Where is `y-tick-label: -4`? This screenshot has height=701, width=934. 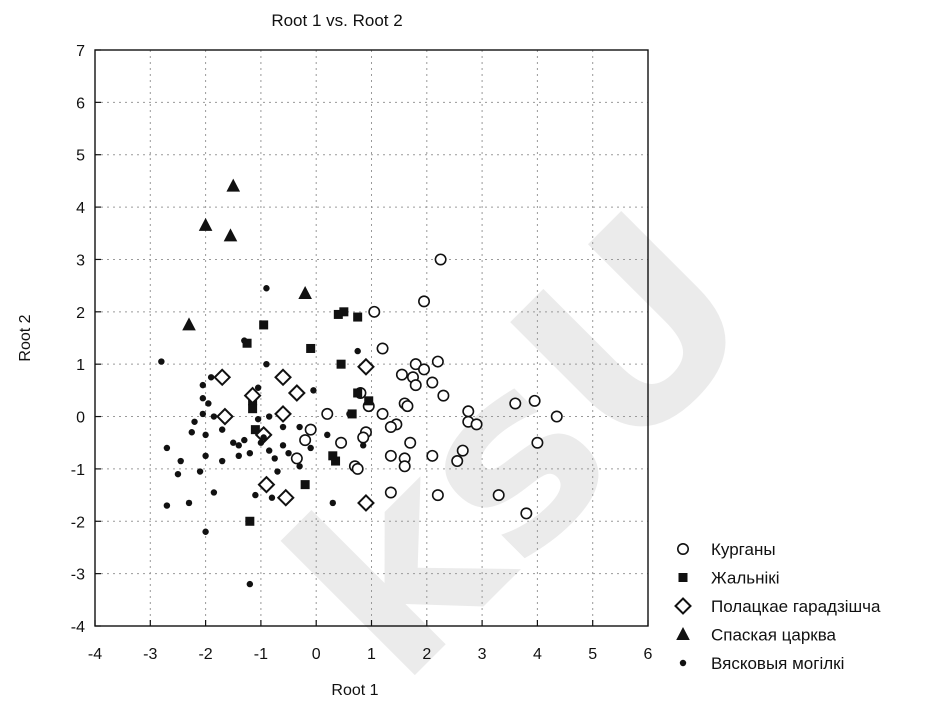
y-tick-label: -4 is located at coordinates (78, 627).